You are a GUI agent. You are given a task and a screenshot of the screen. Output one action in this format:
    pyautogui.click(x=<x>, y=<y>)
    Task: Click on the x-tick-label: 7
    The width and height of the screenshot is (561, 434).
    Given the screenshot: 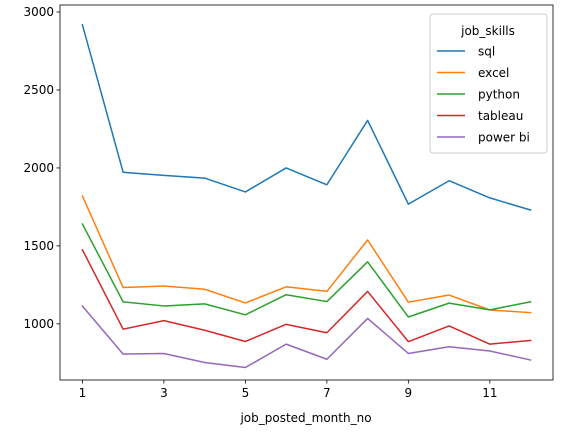 What is the action you would take?
    pyautogui.click(x=327, y=393)
    